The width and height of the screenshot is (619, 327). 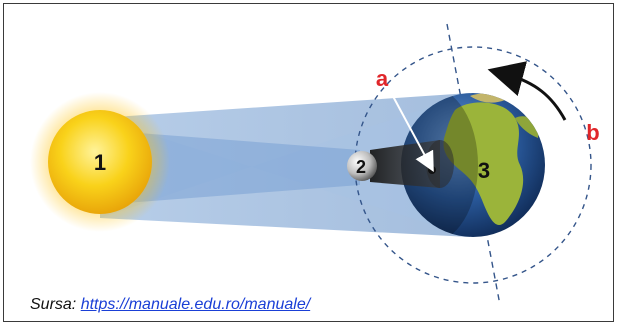 What do you see at coordinates (592, 132) in the screenshot?
I see `label-rotation: b` at bounding box center [592, 132].